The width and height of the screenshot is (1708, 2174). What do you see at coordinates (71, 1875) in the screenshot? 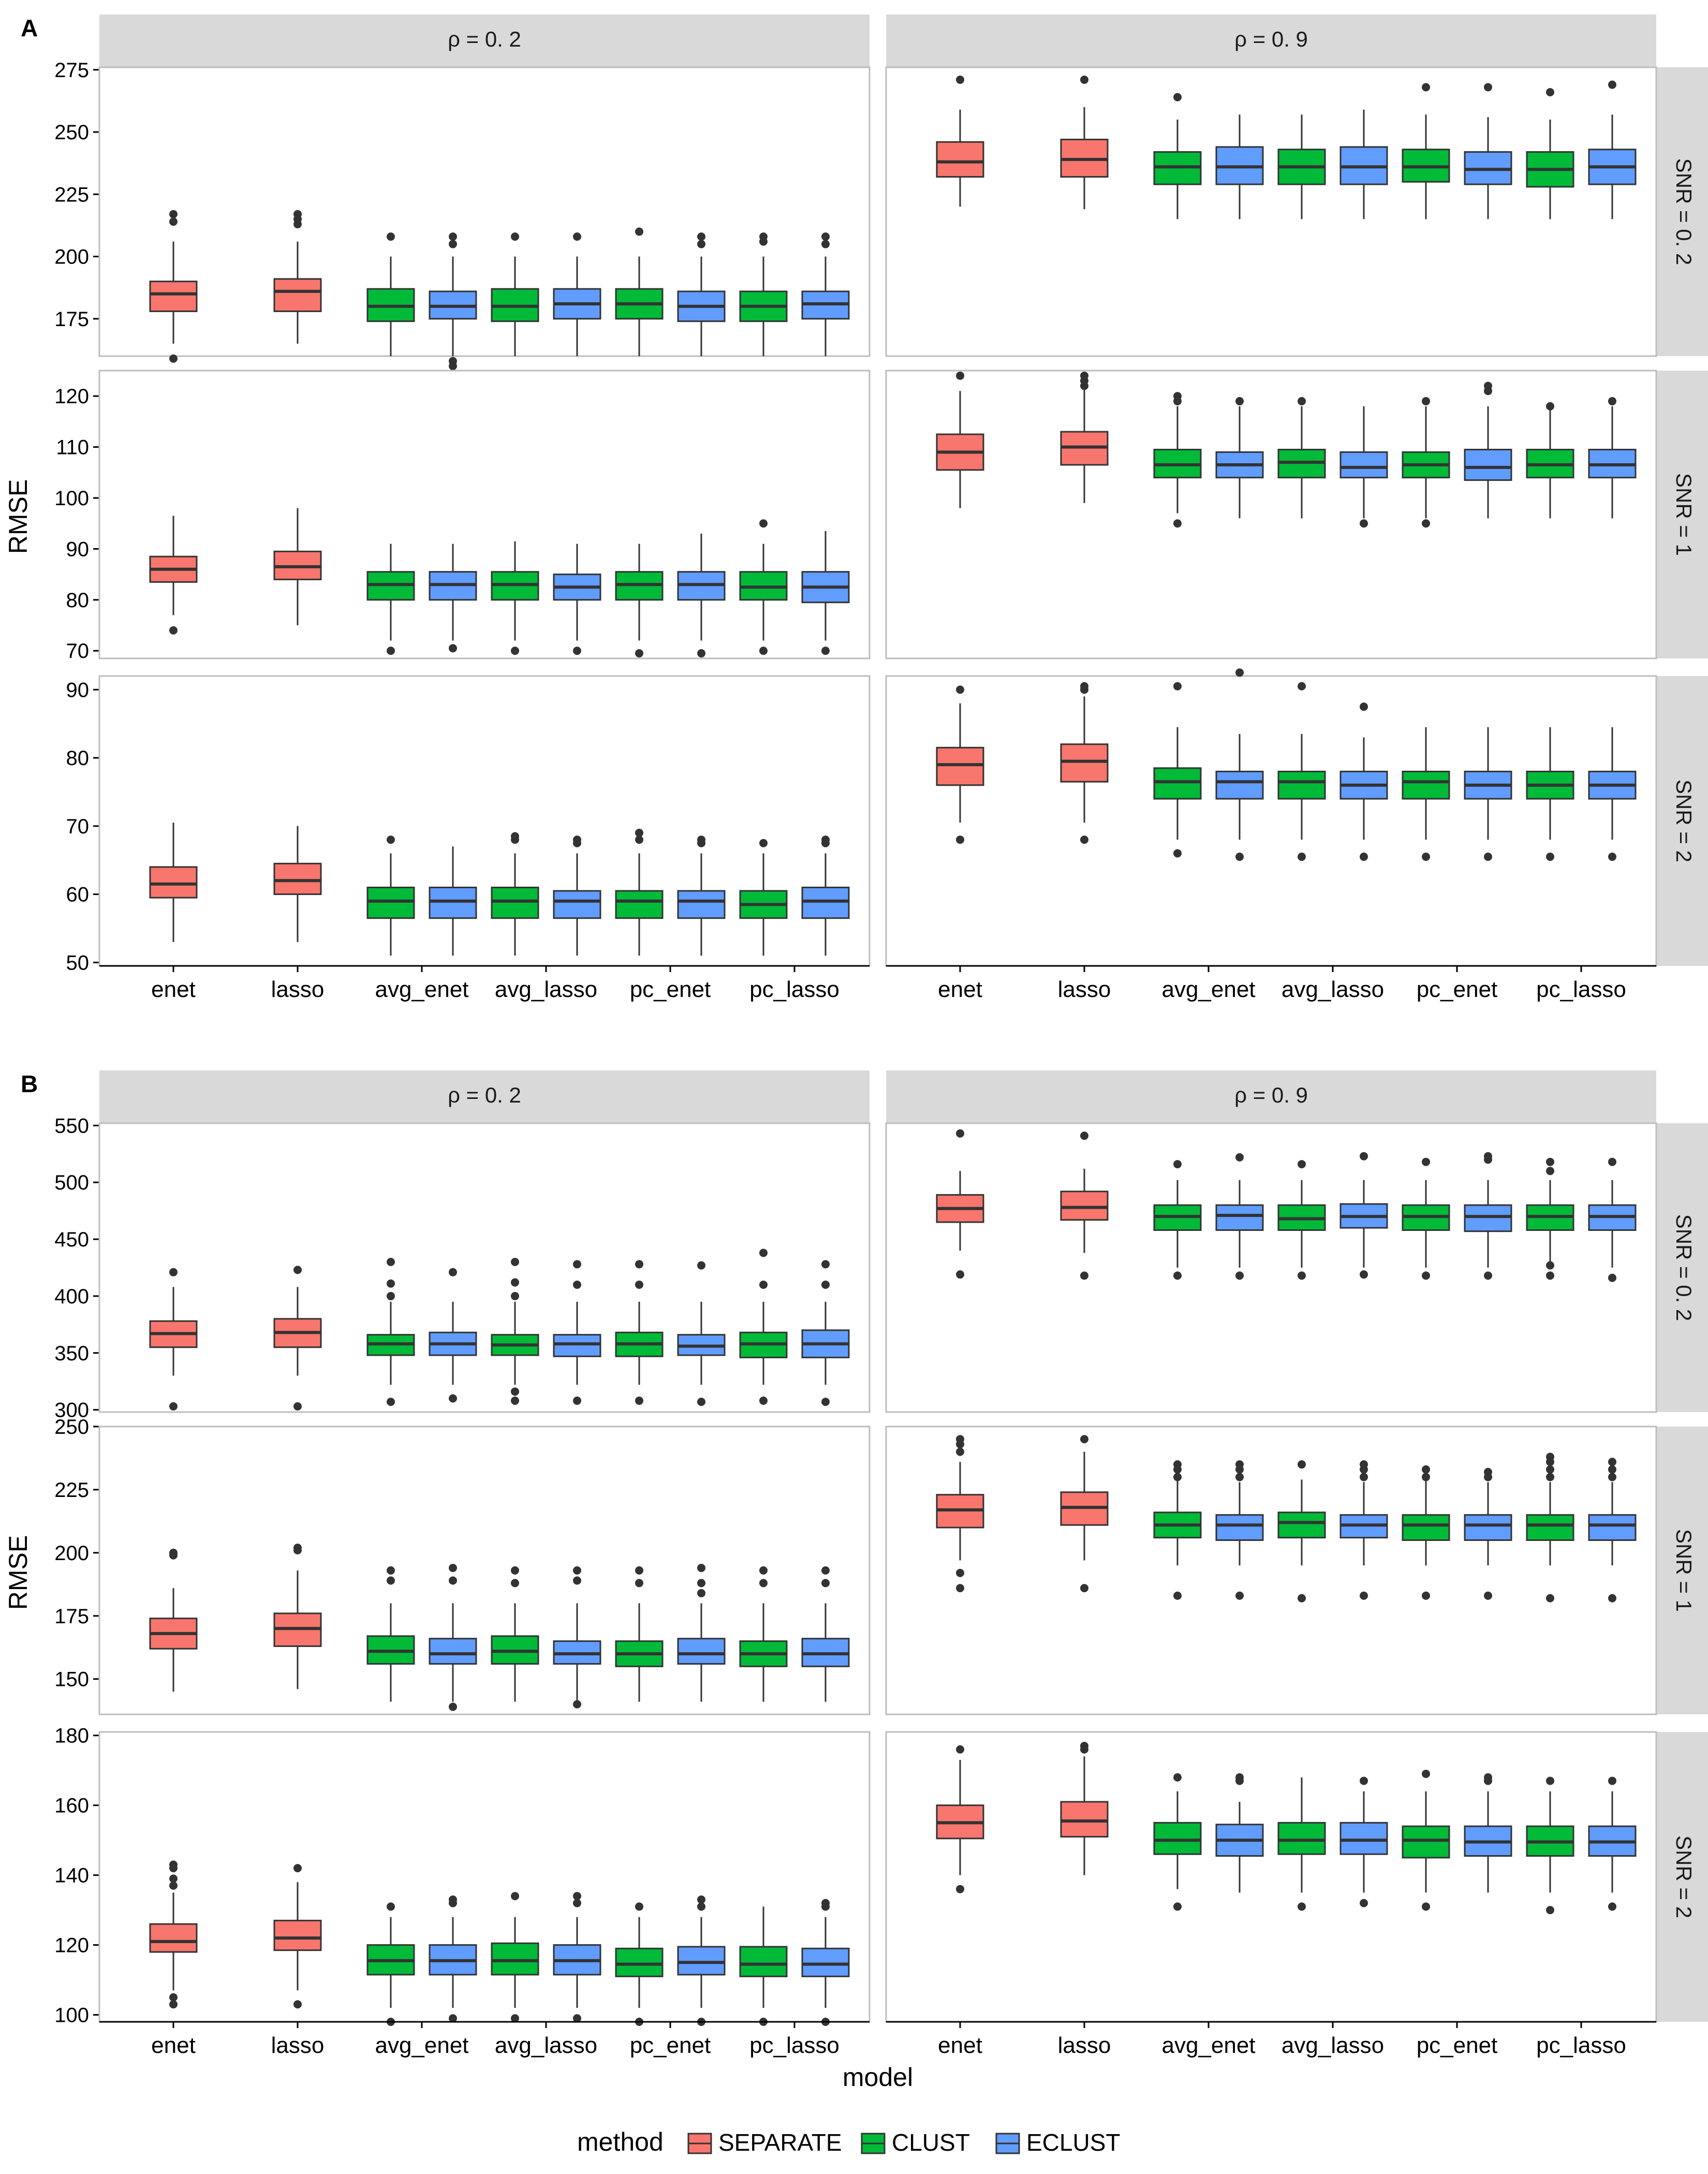
I see `y-tick-label: 140` at bounding box center [71, 1875].